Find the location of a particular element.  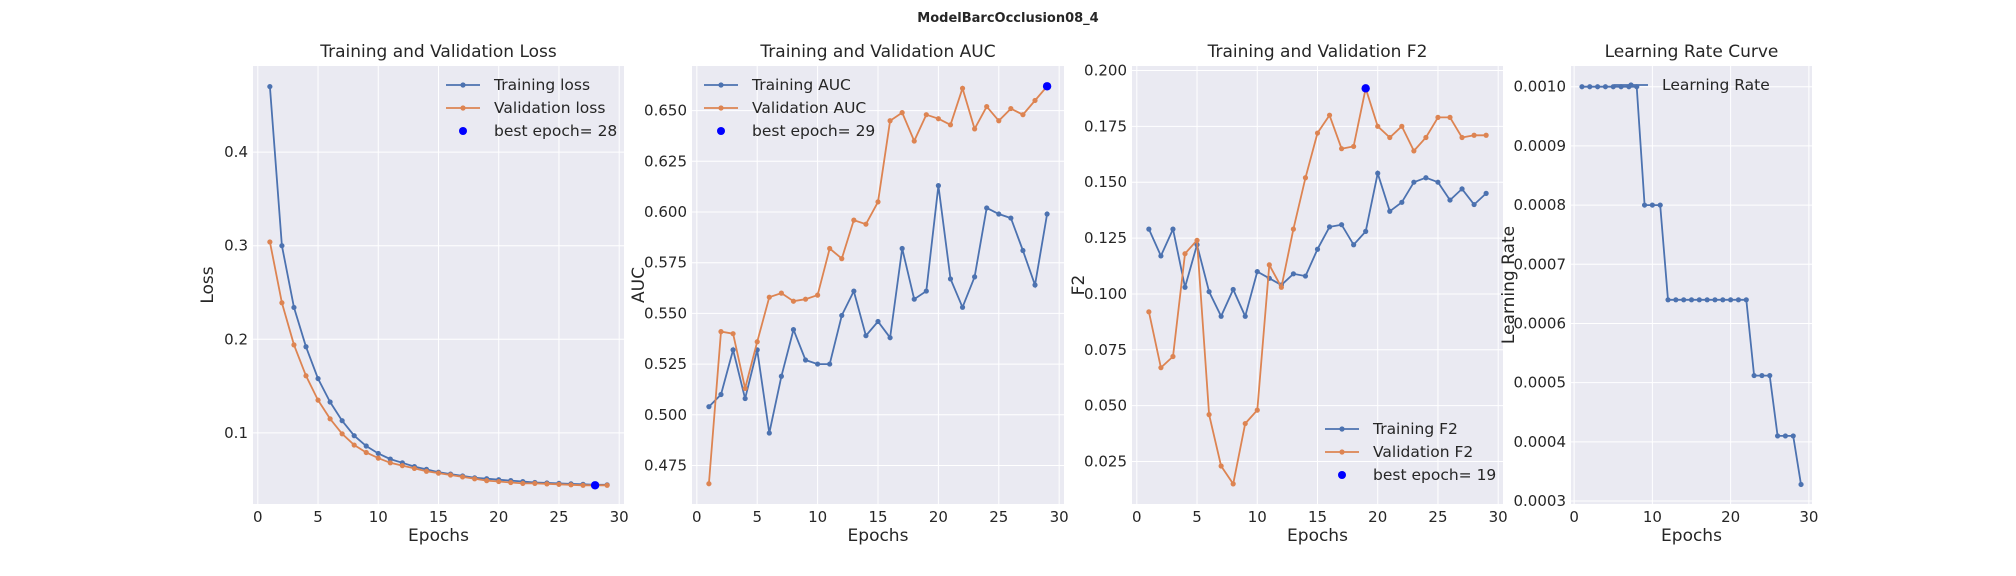

x-tick-label: 5 is located at coordinates (757, 517).